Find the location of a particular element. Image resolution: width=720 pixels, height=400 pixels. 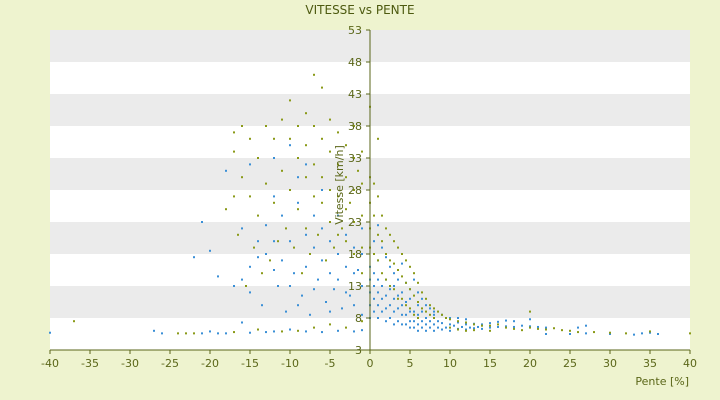

x-tick-label: 30 is located at coordinates (610, 363).